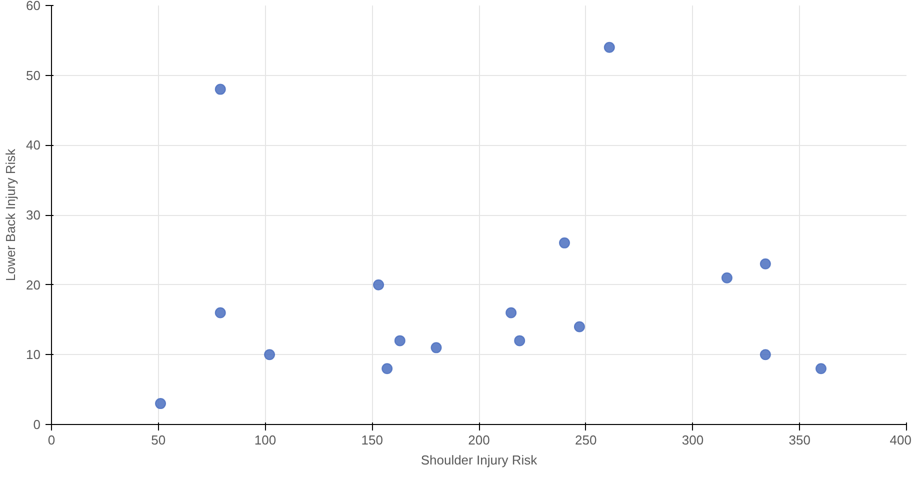 The image size is (921, 477). I want to click on y-tick-label: 50, so click(33, 75).